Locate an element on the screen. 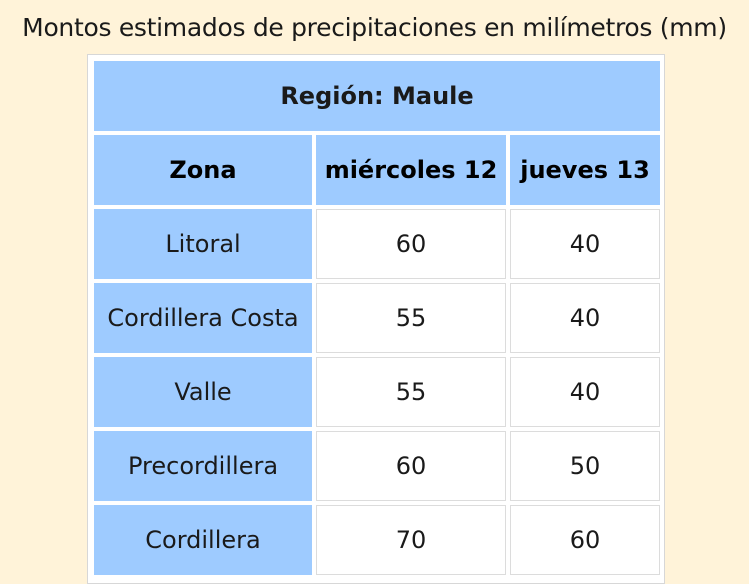 The width and height of the screenshot is (749, 584). region-row: Región: Maule is located at coordinates (377, 96).